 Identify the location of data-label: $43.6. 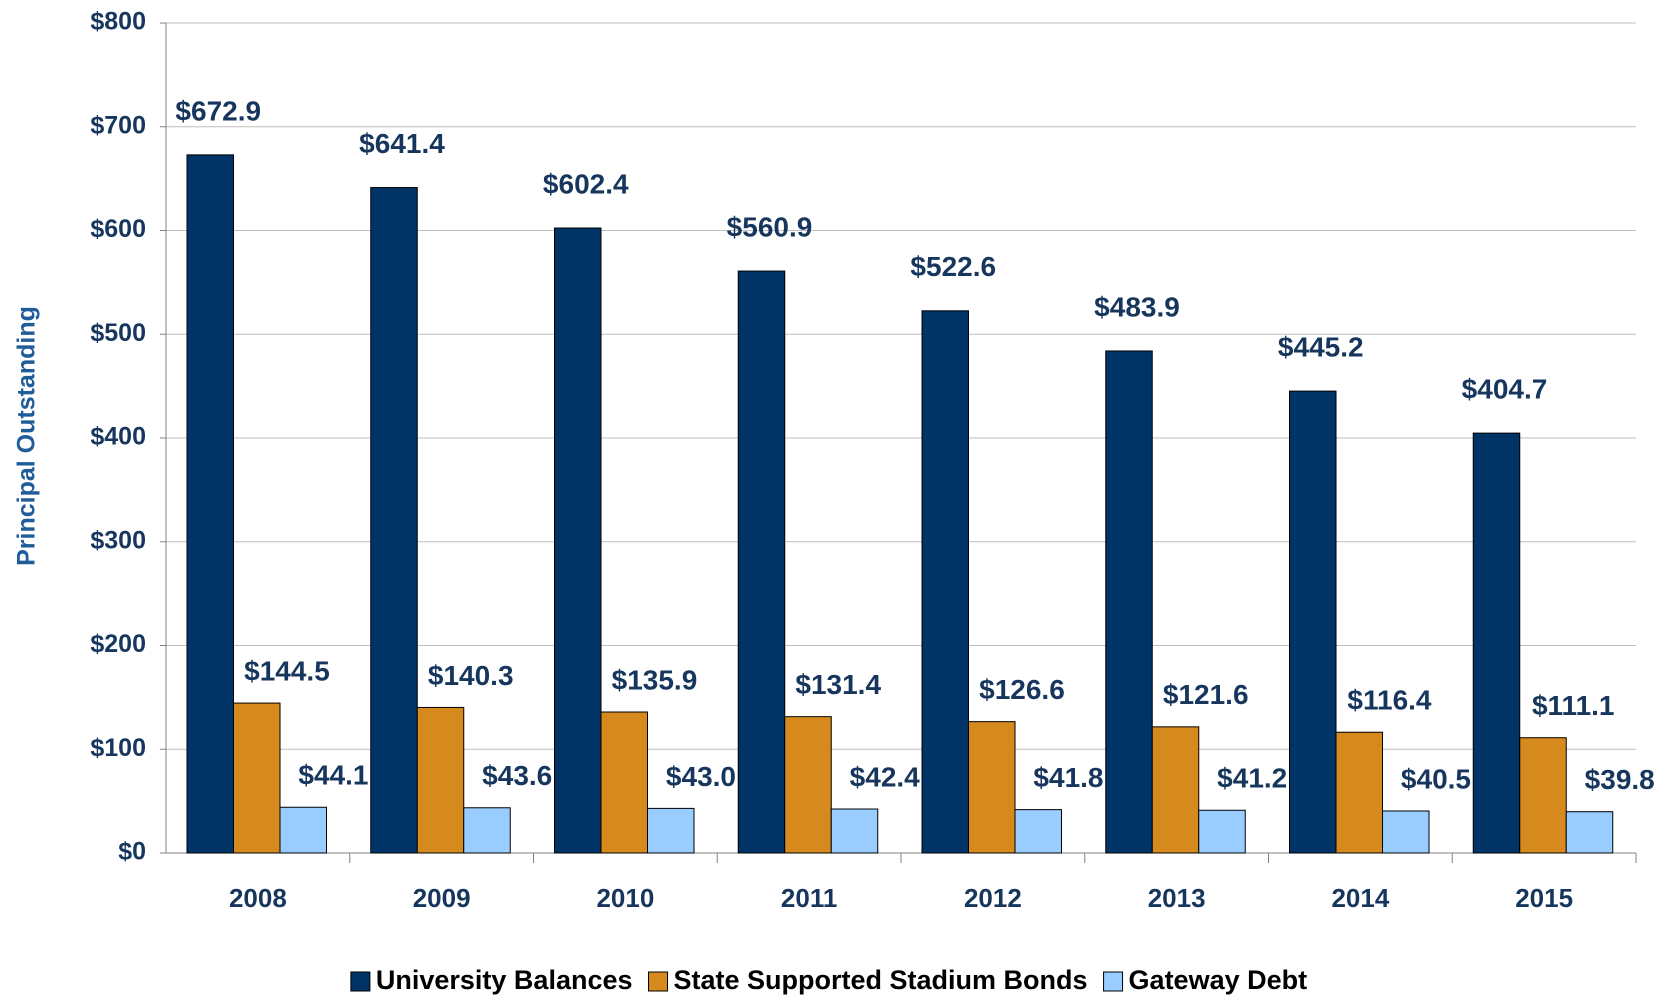
(517, 775).